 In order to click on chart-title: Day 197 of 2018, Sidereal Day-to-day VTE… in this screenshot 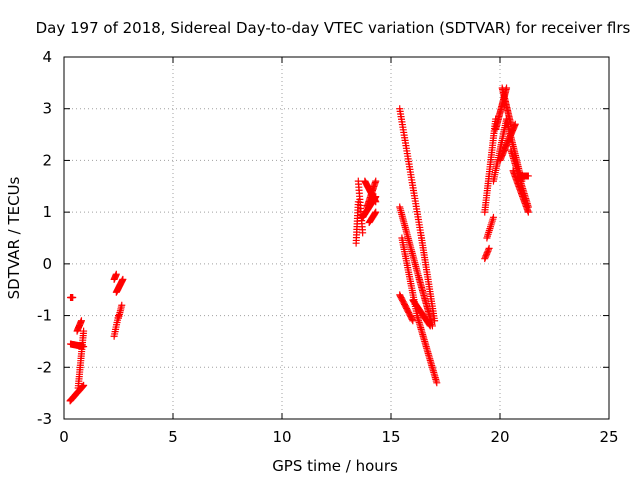, I will do `click(333, 28)`.